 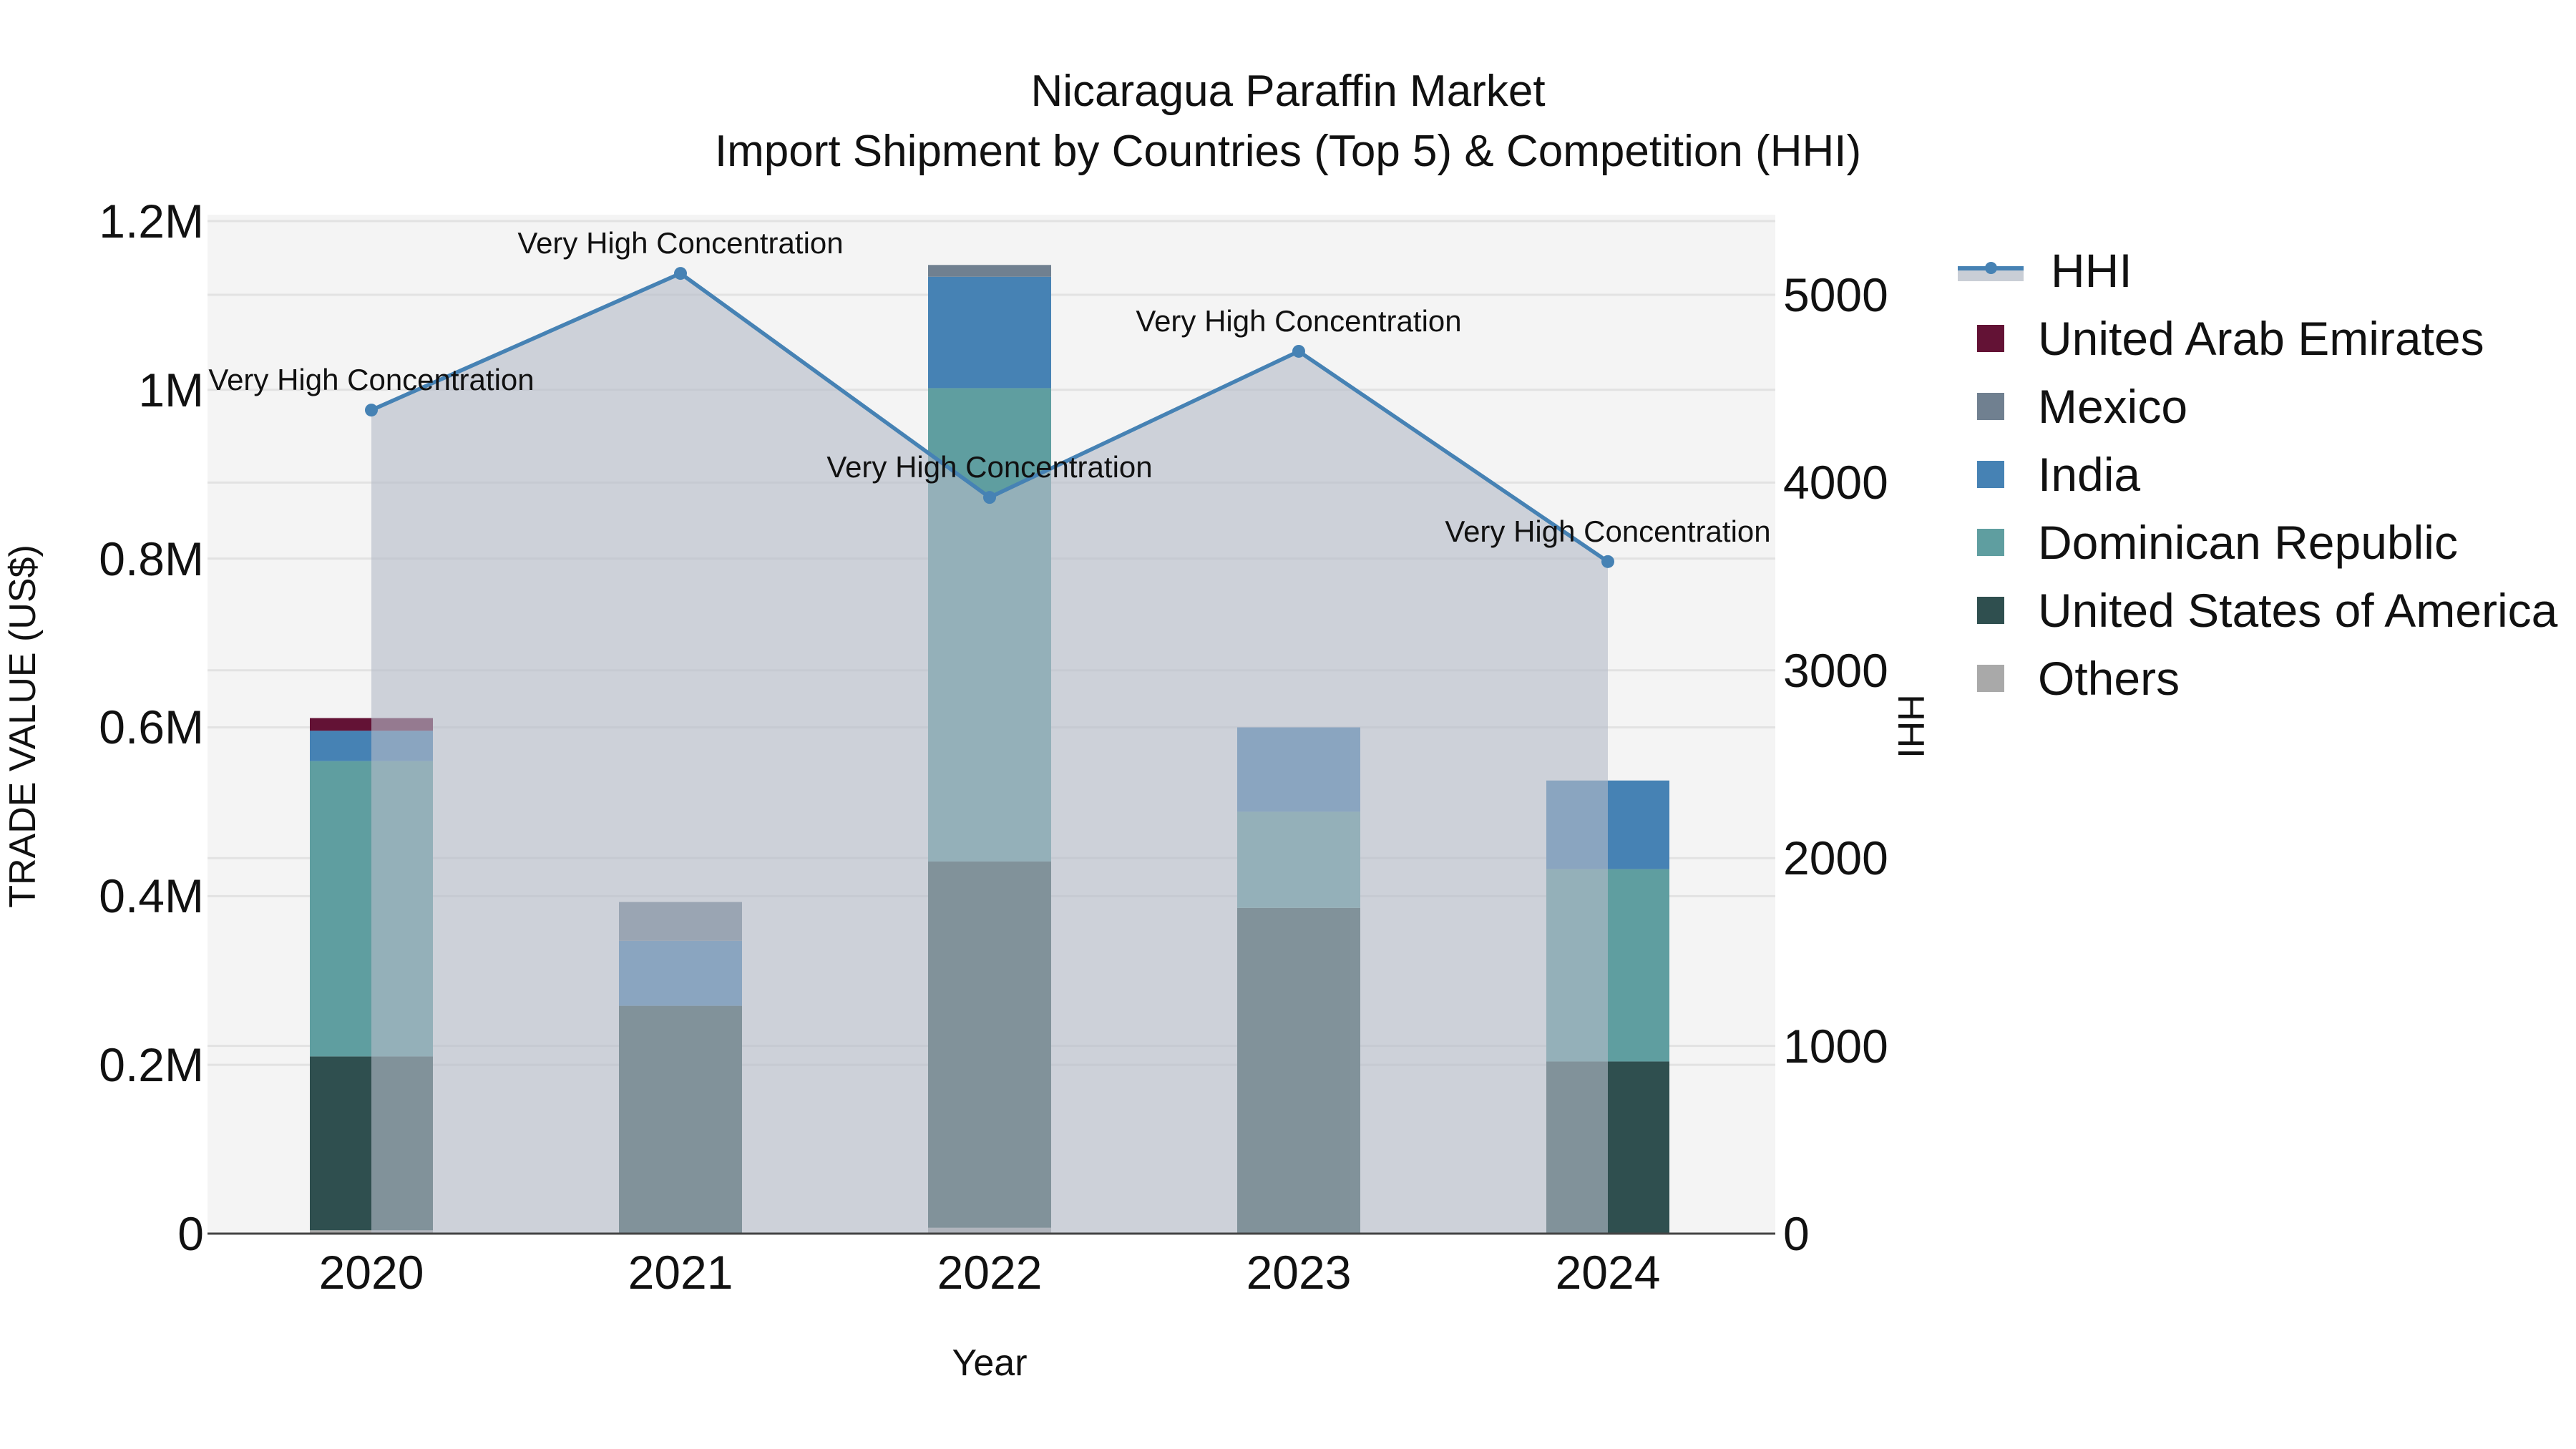 I want to click on chart-title-line1: Nicaragua Paraffin Market, so click(x=1288, y=91).